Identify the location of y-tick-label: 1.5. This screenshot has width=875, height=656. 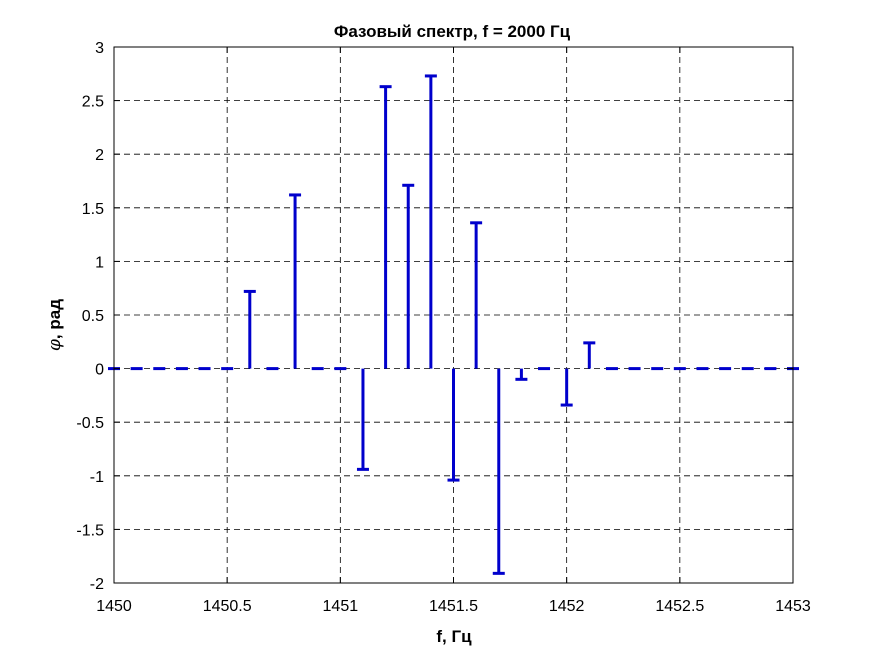
(93, 209).